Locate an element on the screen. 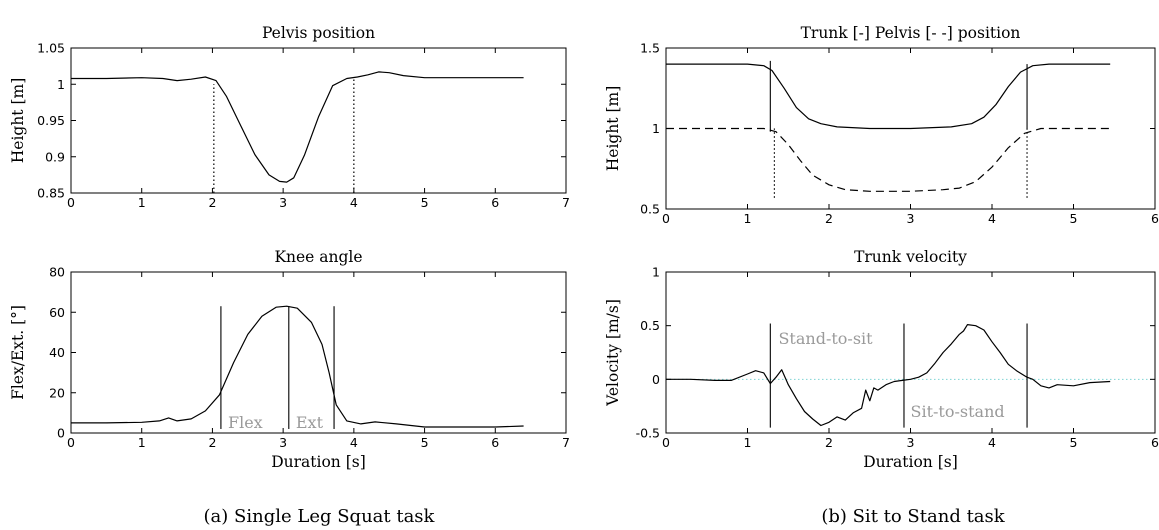 Image resolution: width=1159 pixels, height=530 pixels. y-tick-label: 1.05 is located at coordinates (51, 48).